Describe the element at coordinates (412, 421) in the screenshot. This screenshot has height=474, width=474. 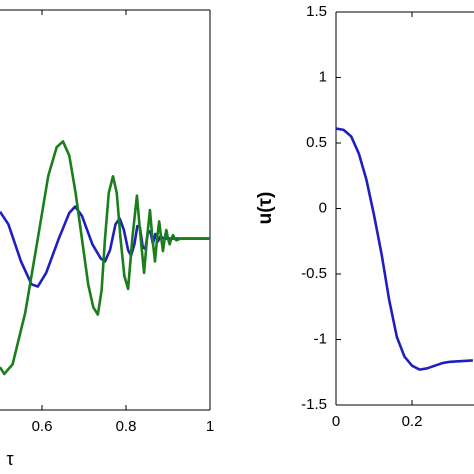
I see `x-tick-label: 0.2` at that location.